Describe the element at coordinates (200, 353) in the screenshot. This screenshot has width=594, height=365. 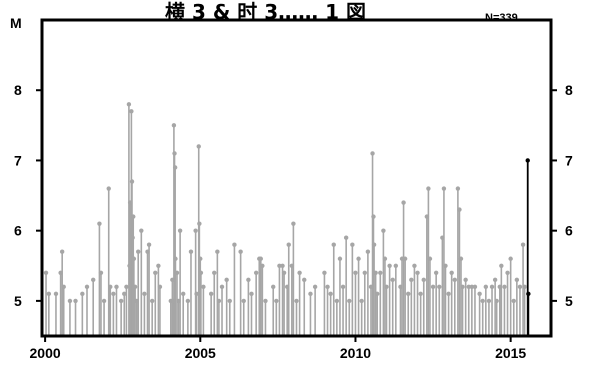
I see `x-tick-label: 2005` at that location.